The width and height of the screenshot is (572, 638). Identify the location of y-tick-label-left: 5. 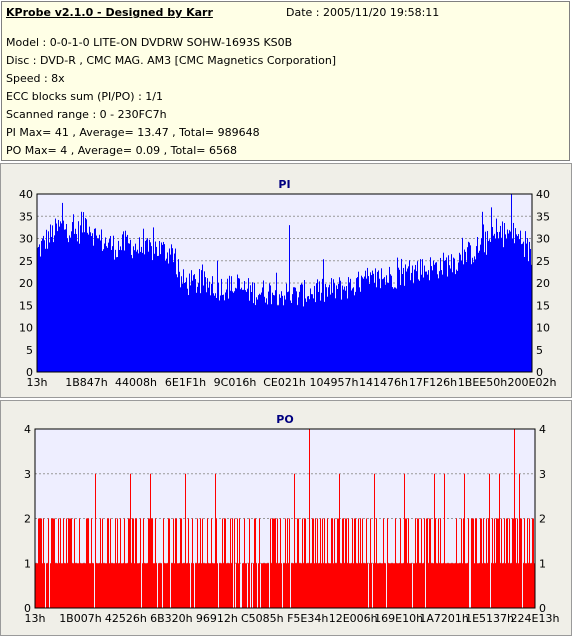
(29, 350).